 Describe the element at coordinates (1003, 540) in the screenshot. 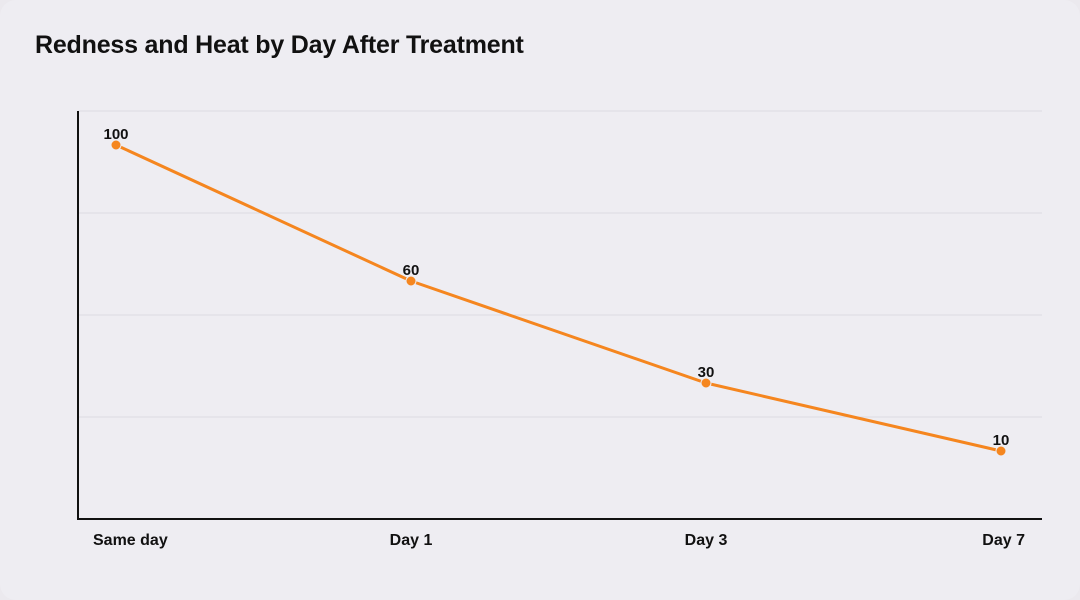

I see `x-tick-label: Day 7` at that location.